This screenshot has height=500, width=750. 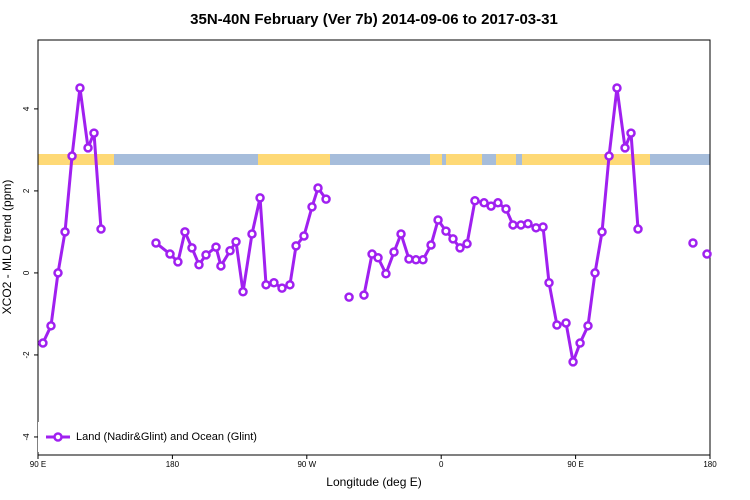 I want to click on x-axis-label: Longitude (deg E), so click(x=373, y=482).